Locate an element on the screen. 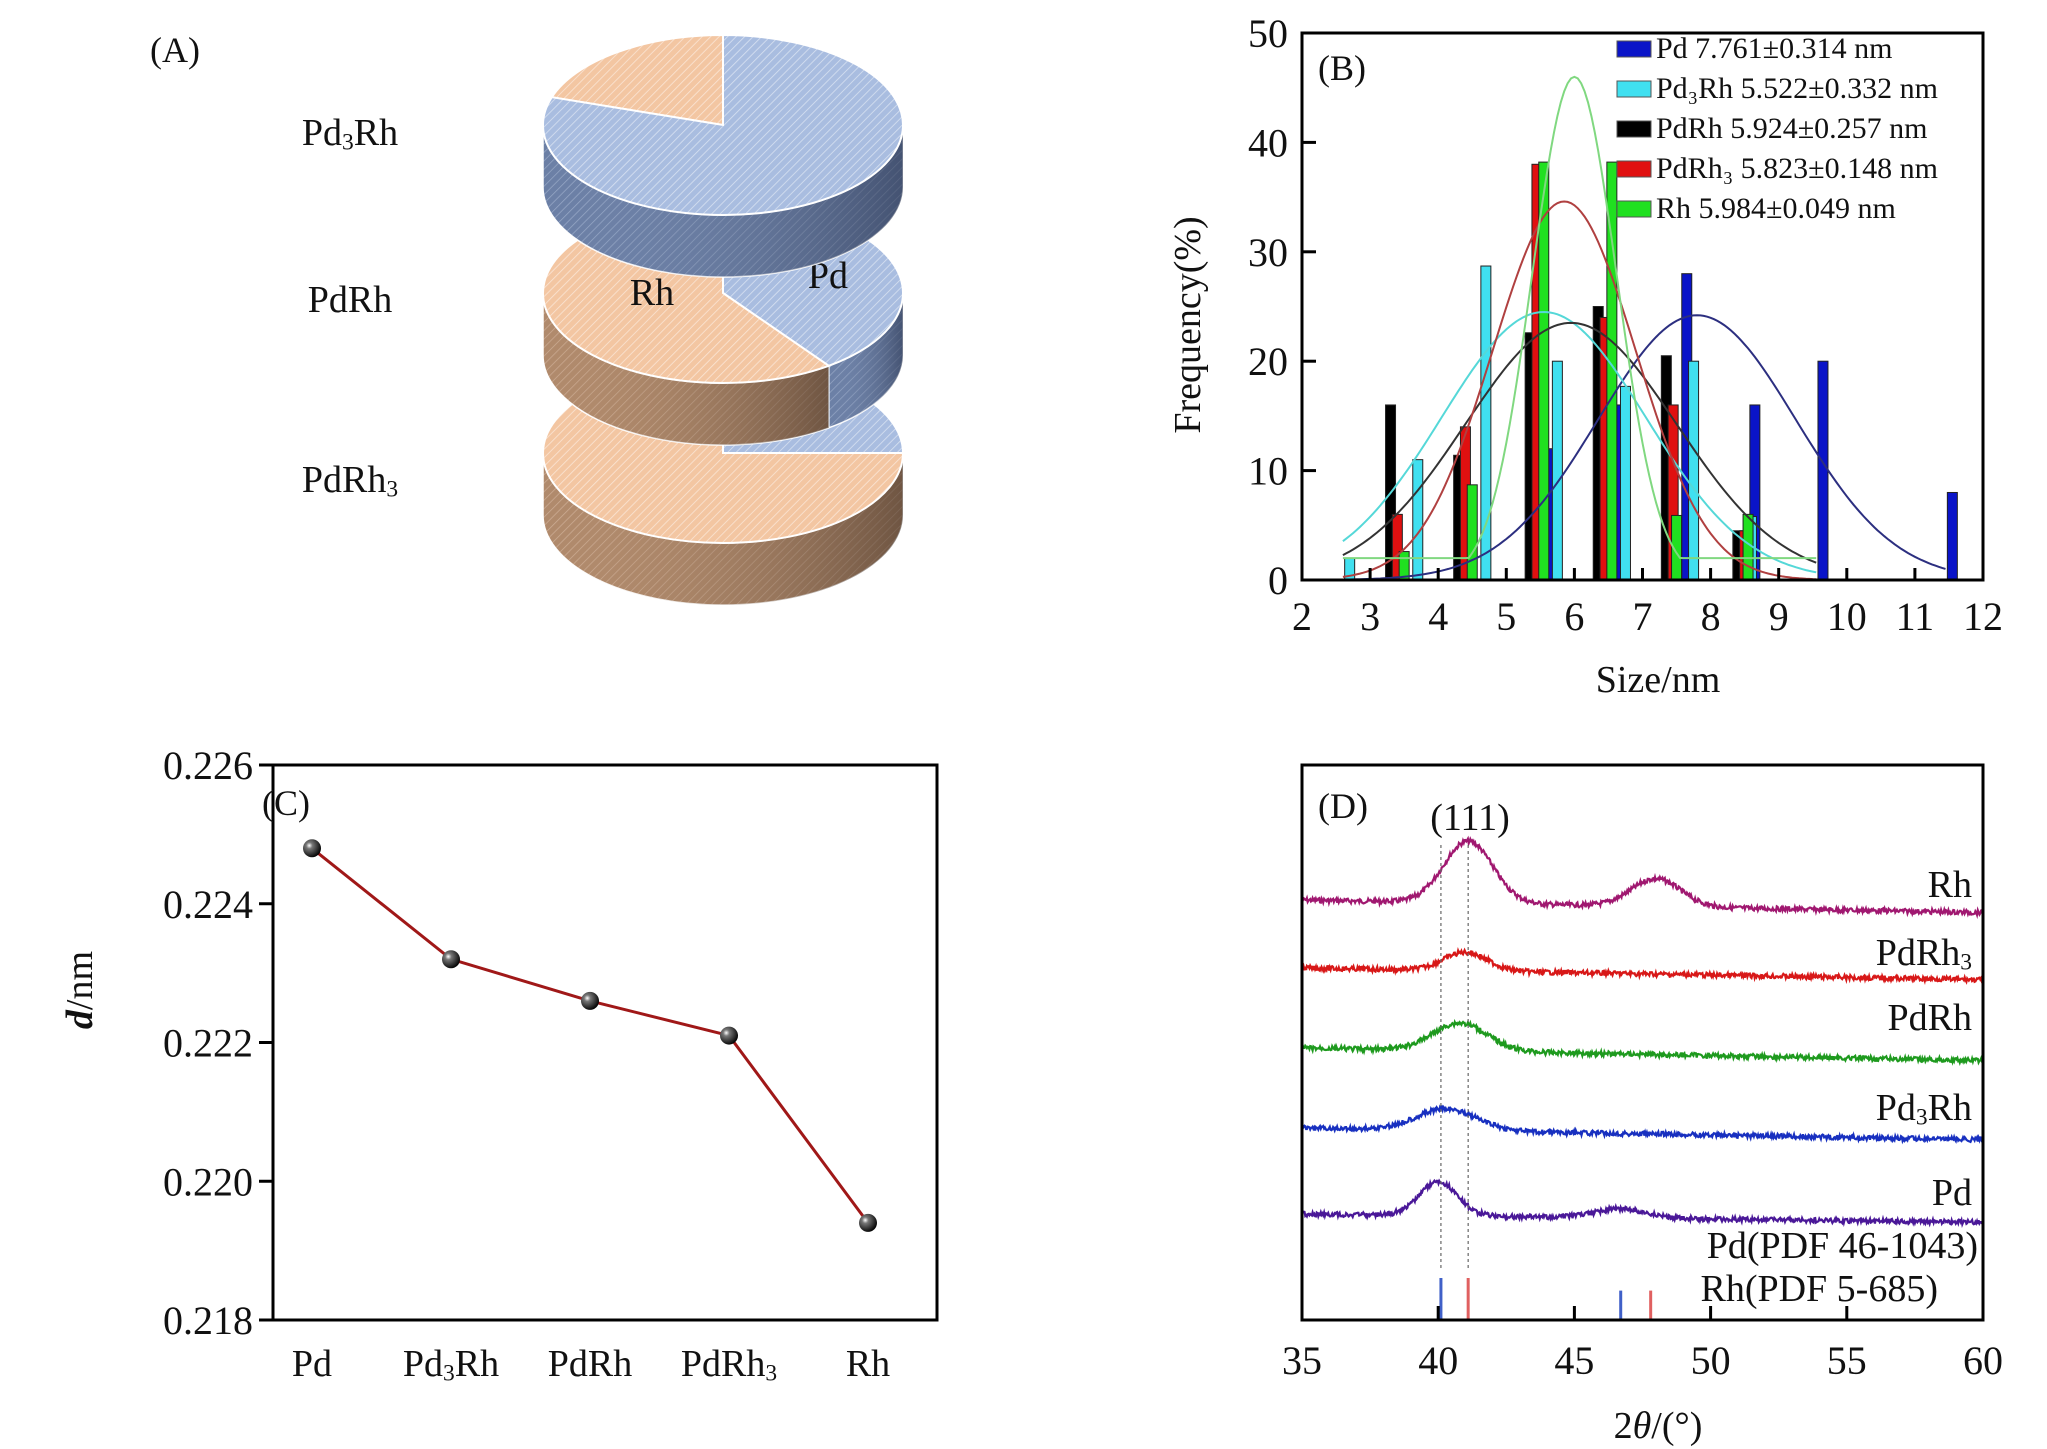  legend-entry: PdRh 5.924±0.257 nm is located at coordinates (1792, 128).